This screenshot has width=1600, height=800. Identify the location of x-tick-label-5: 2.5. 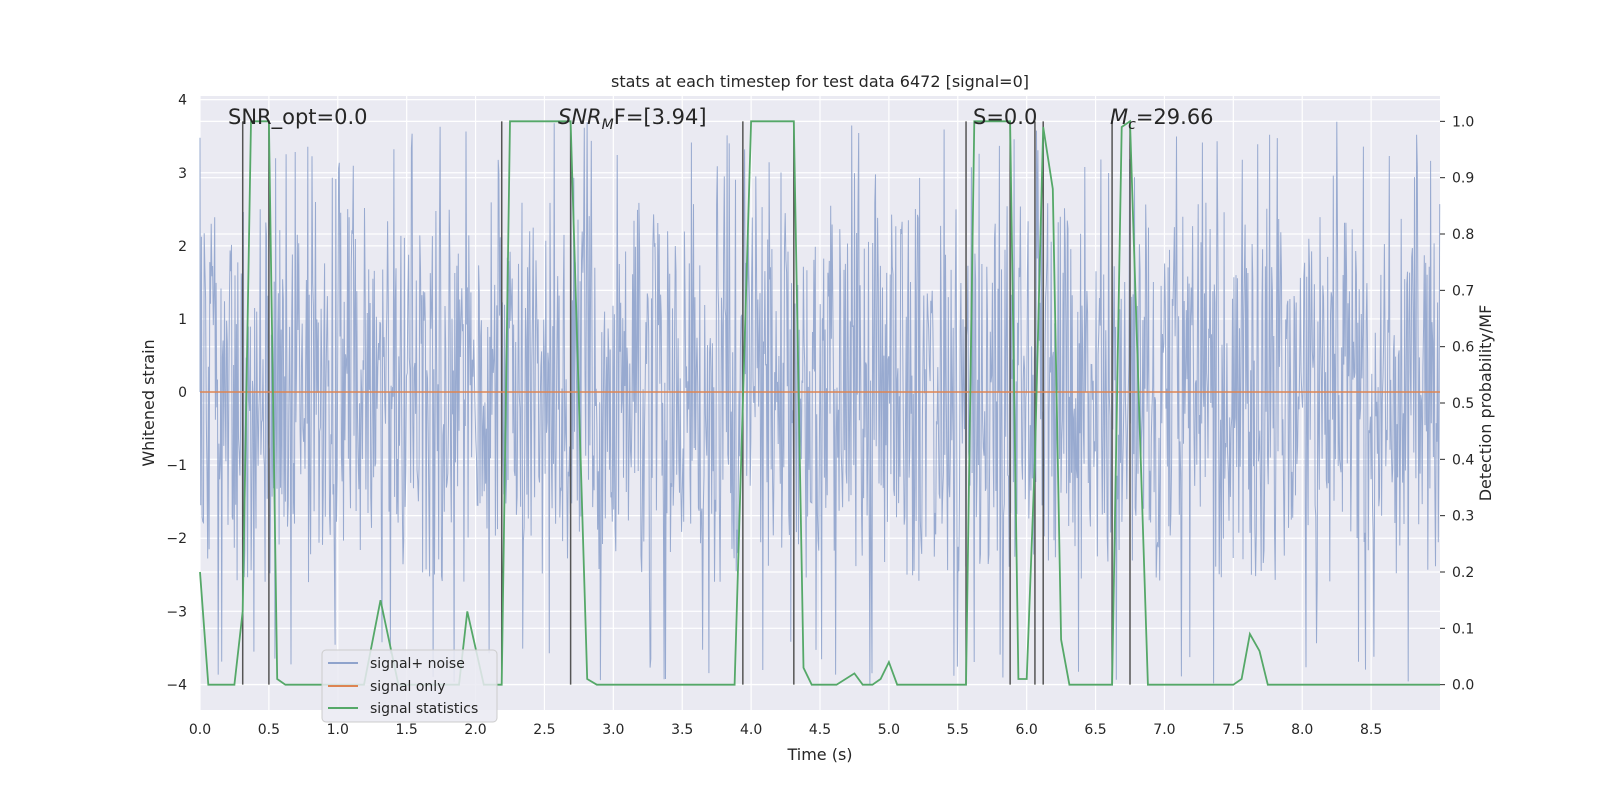
(544, 730).